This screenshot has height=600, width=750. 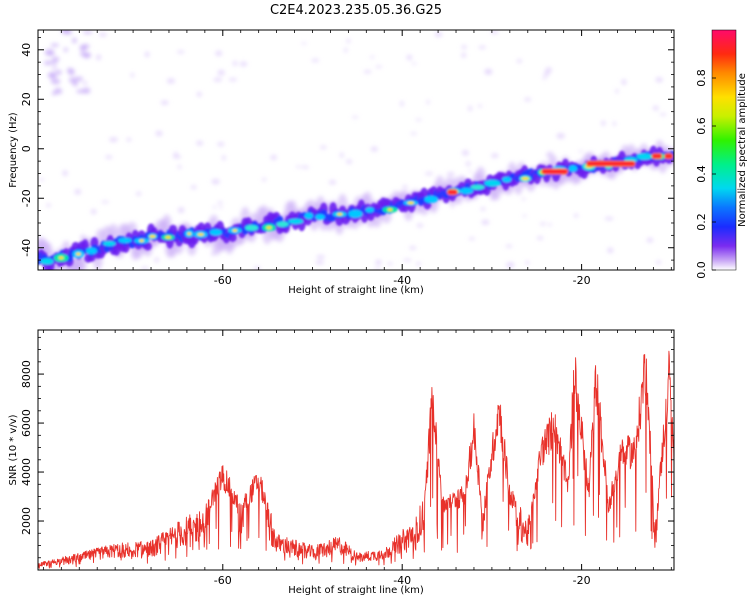 I want to click on colorbar-tick-label: 0.0, so click(x=701, y=270).